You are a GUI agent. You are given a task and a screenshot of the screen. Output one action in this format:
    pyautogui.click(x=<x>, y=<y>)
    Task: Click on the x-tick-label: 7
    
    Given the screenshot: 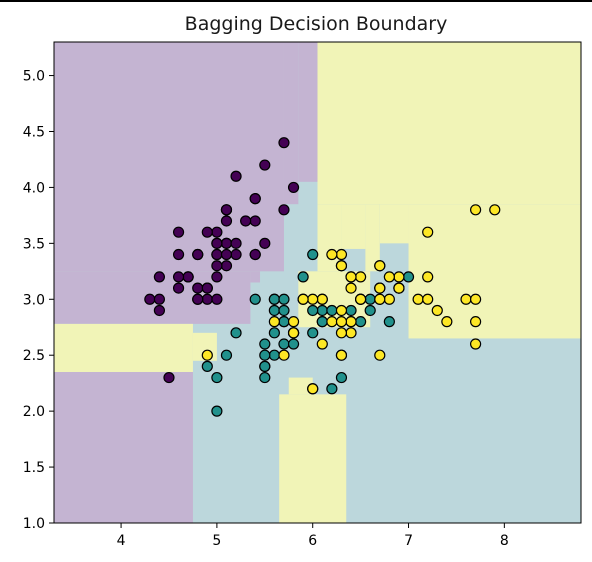 What is the action you would take?
    pyautogui.click(x=408, y=541)
    